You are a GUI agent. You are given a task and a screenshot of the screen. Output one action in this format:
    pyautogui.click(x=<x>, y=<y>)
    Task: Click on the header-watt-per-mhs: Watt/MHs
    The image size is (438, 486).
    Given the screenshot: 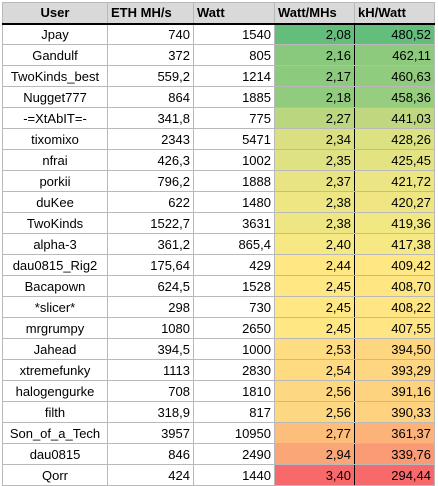 What is the action you would take?
    pyautogui.click(x=314, y=13)
    